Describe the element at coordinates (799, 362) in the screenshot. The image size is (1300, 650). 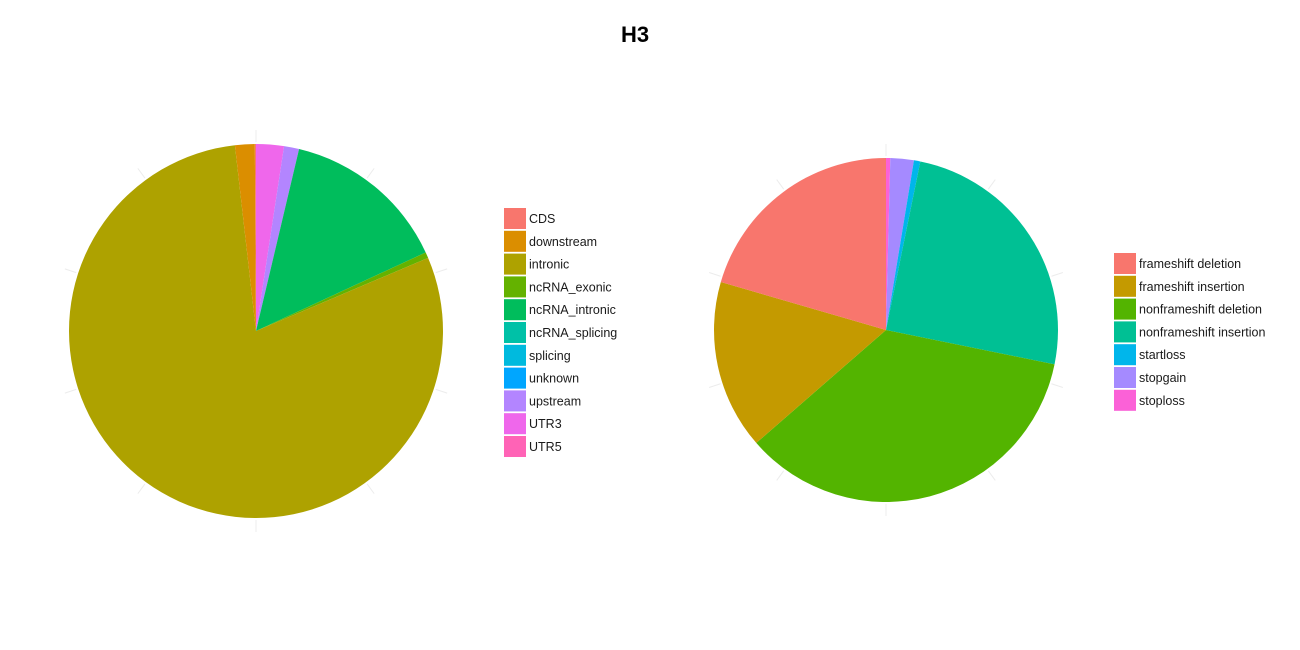
I see `pie-slice-frameshift-insertion` at that location.